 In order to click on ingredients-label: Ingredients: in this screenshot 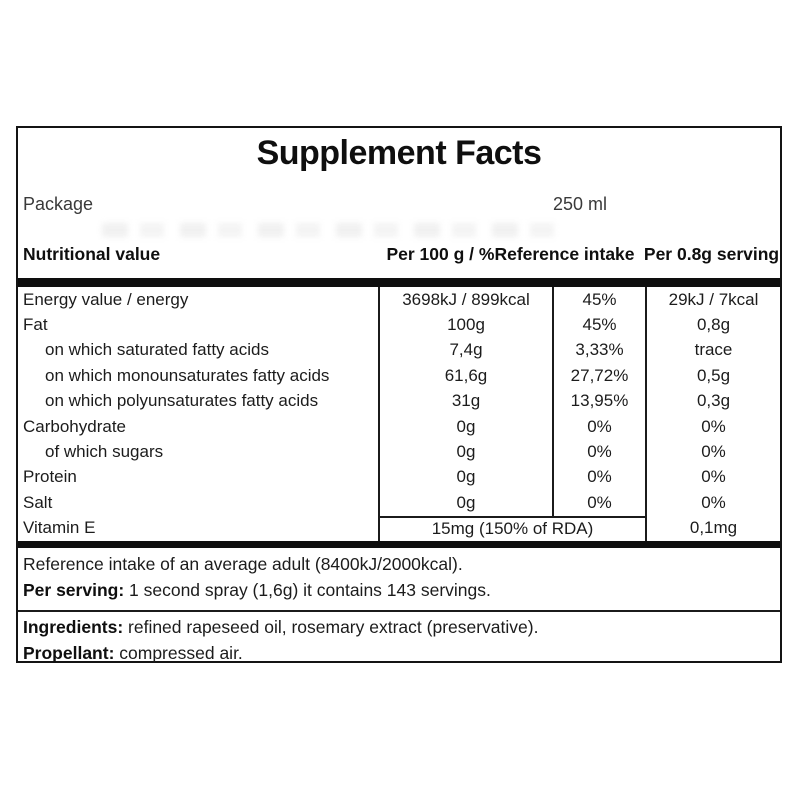, I will do `click(73, 627)`.